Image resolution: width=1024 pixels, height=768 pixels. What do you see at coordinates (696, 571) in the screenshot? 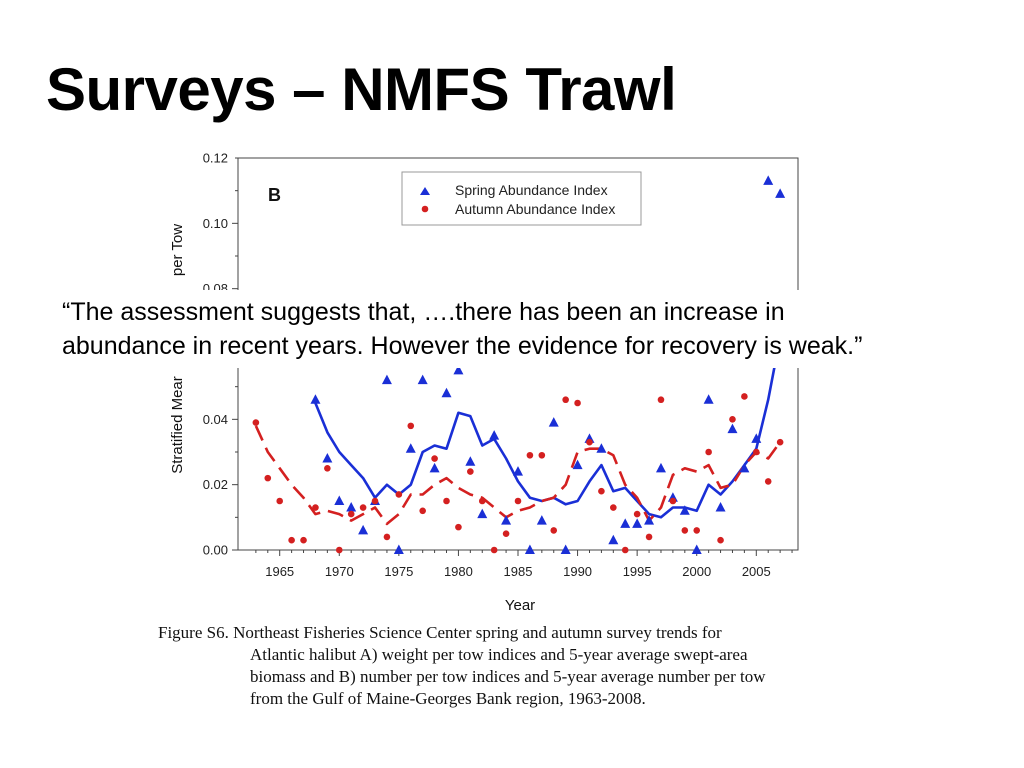
I see `x-tick-label: 2000` at bounding box center [696, 571].